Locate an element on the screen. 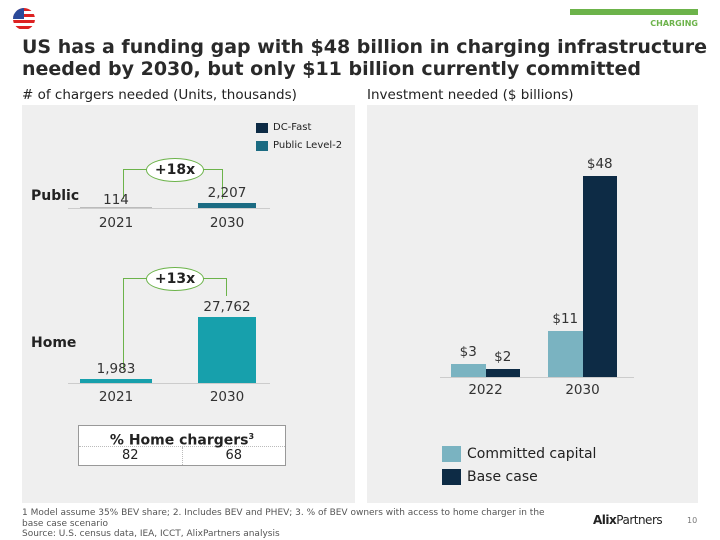  legend-public-l2: Public Level-2 is located at coordinates (299, 145).